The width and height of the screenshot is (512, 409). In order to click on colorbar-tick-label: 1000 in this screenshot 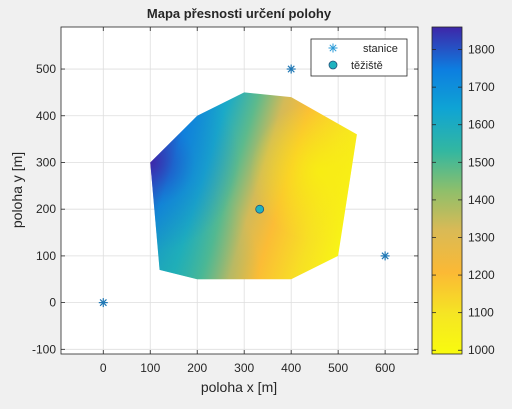, I will do `click(481, 350)`.